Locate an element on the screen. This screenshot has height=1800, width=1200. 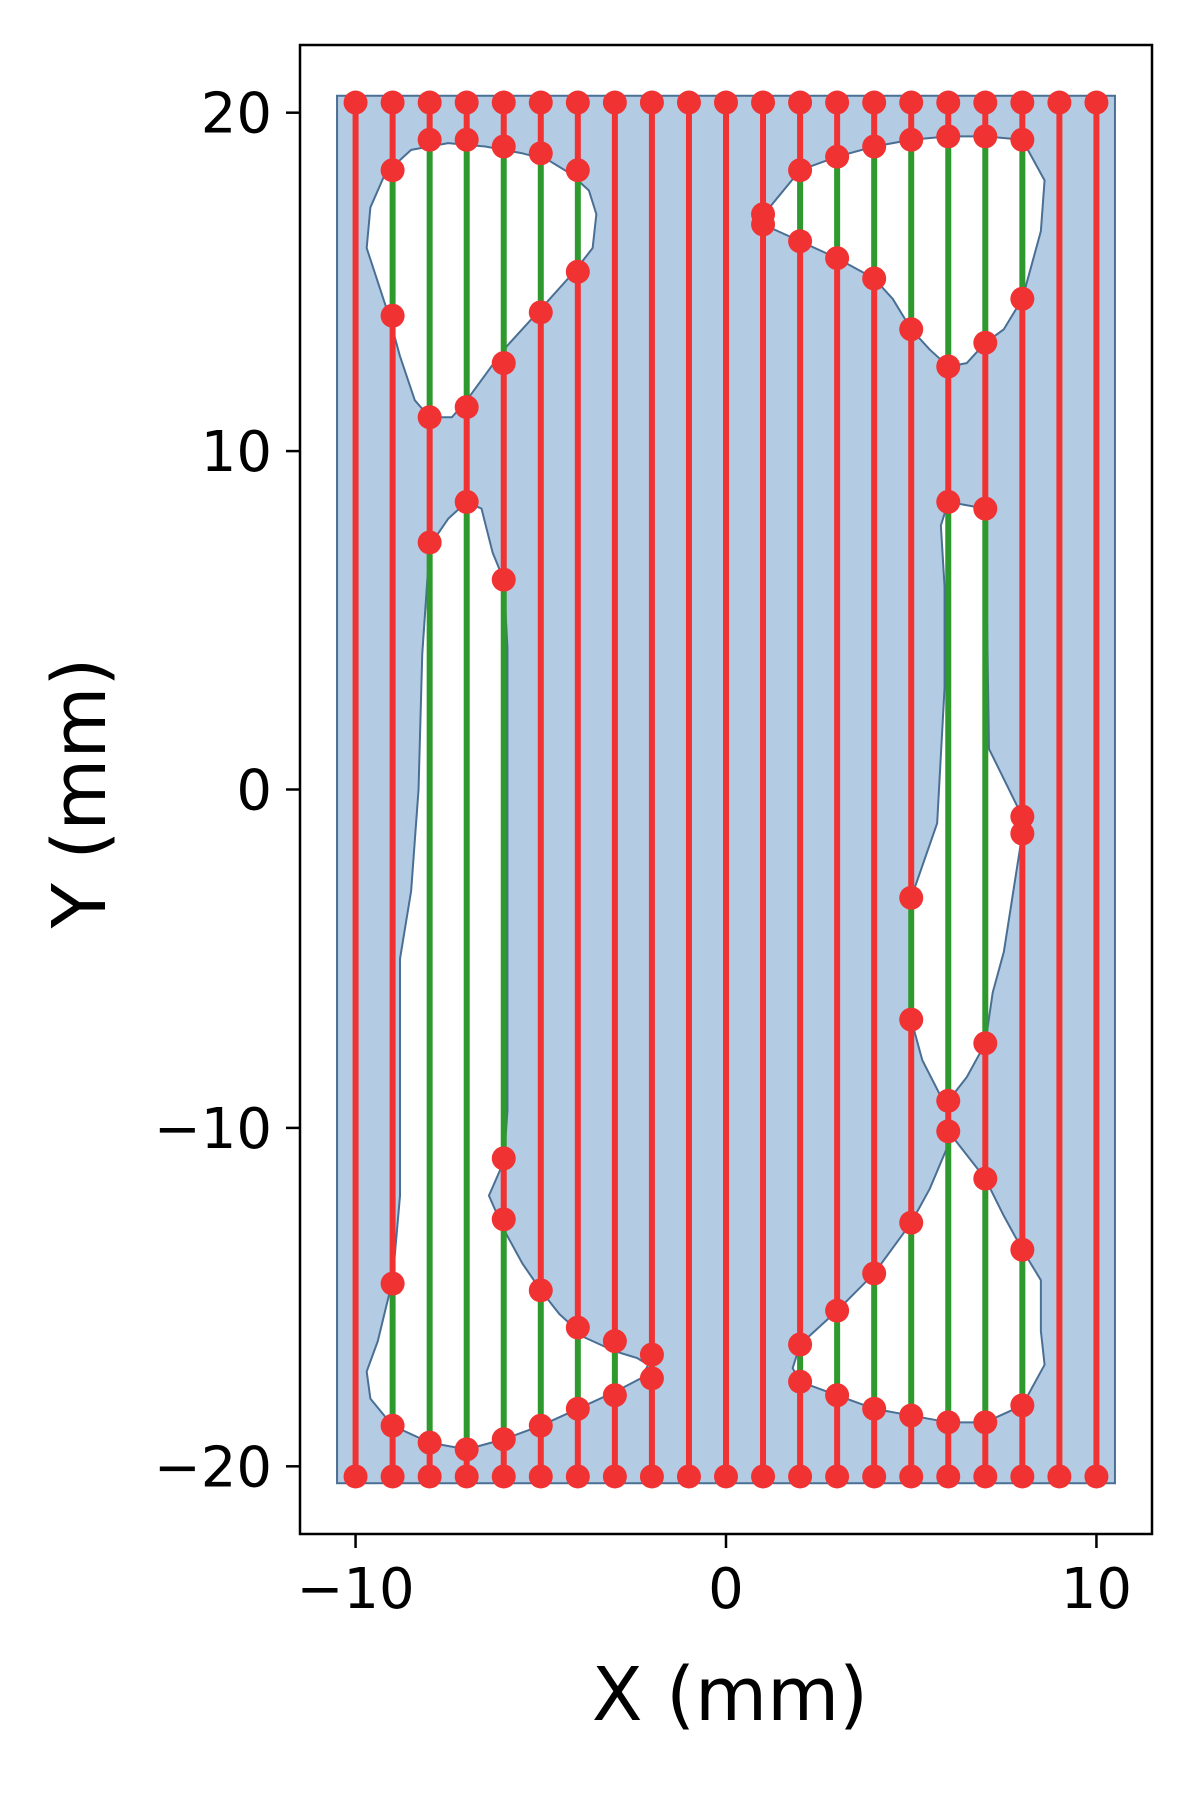
x-axis-label: X (mm) is located at coordinates (730, 1695).